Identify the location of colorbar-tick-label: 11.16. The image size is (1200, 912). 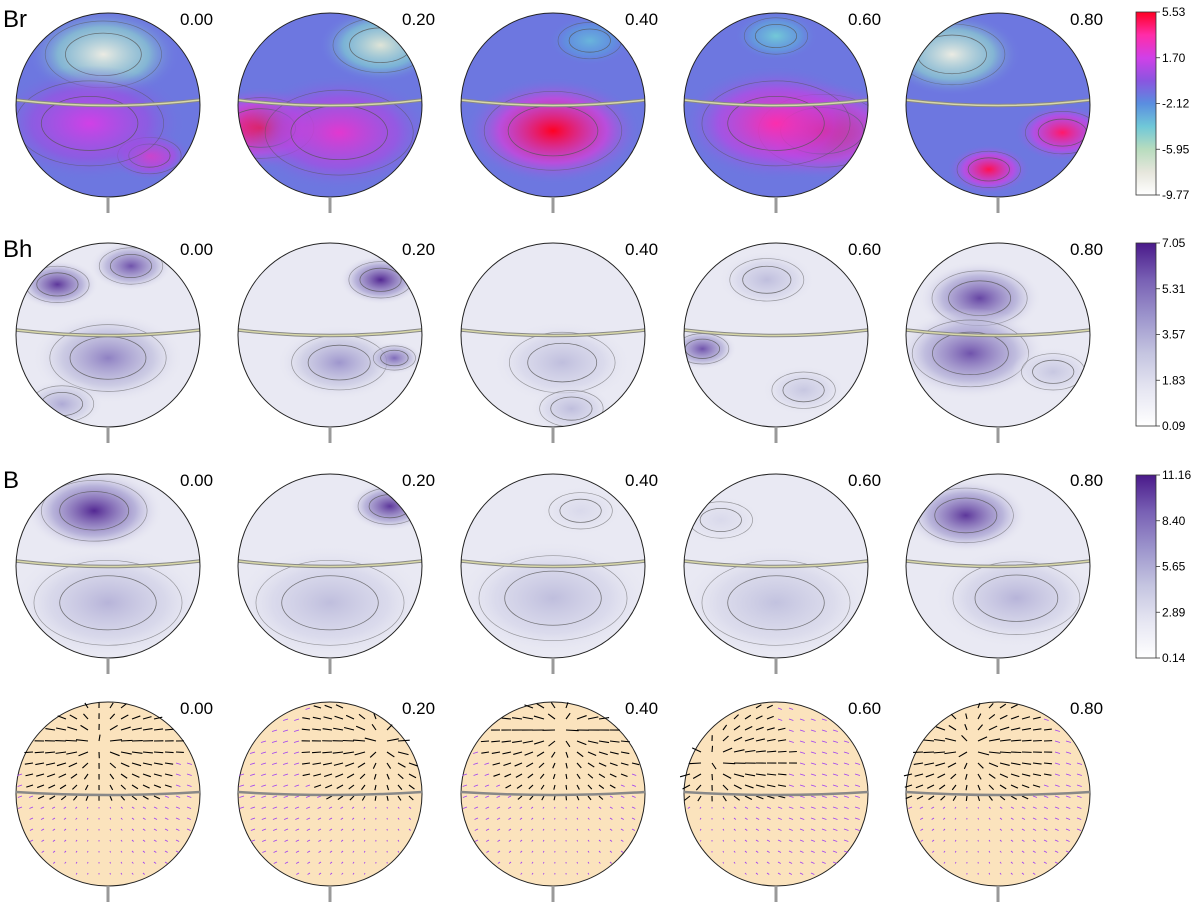
(1176, 475).